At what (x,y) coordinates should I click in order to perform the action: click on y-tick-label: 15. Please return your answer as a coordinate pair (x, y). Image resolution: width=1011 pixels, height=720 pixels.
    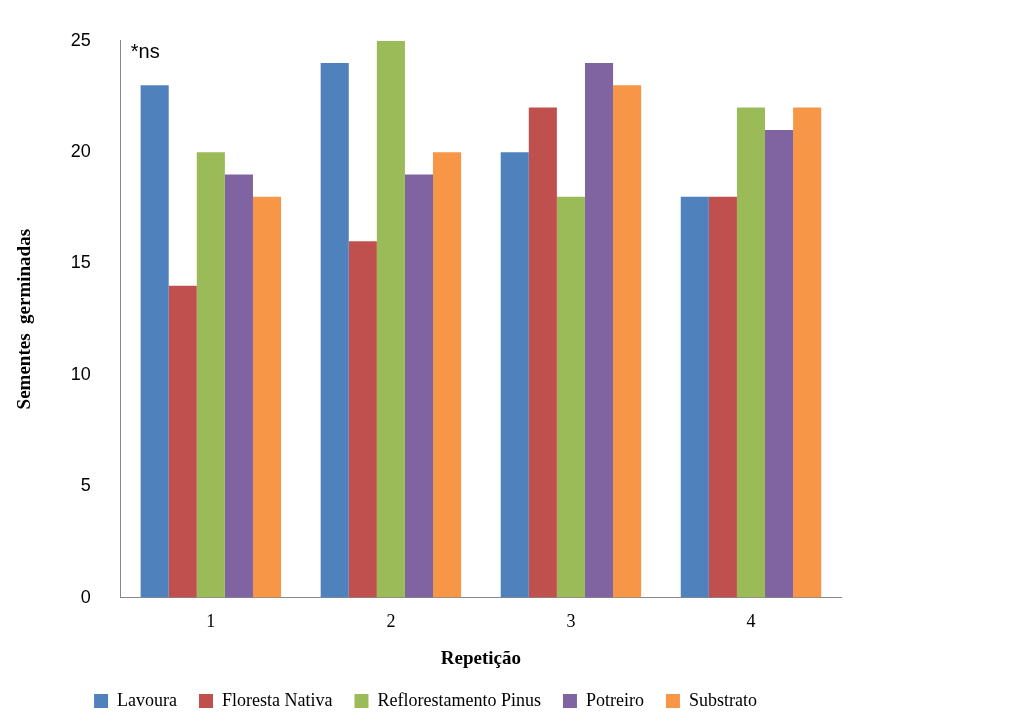
    Looking at the image, I should click on (80, 262).